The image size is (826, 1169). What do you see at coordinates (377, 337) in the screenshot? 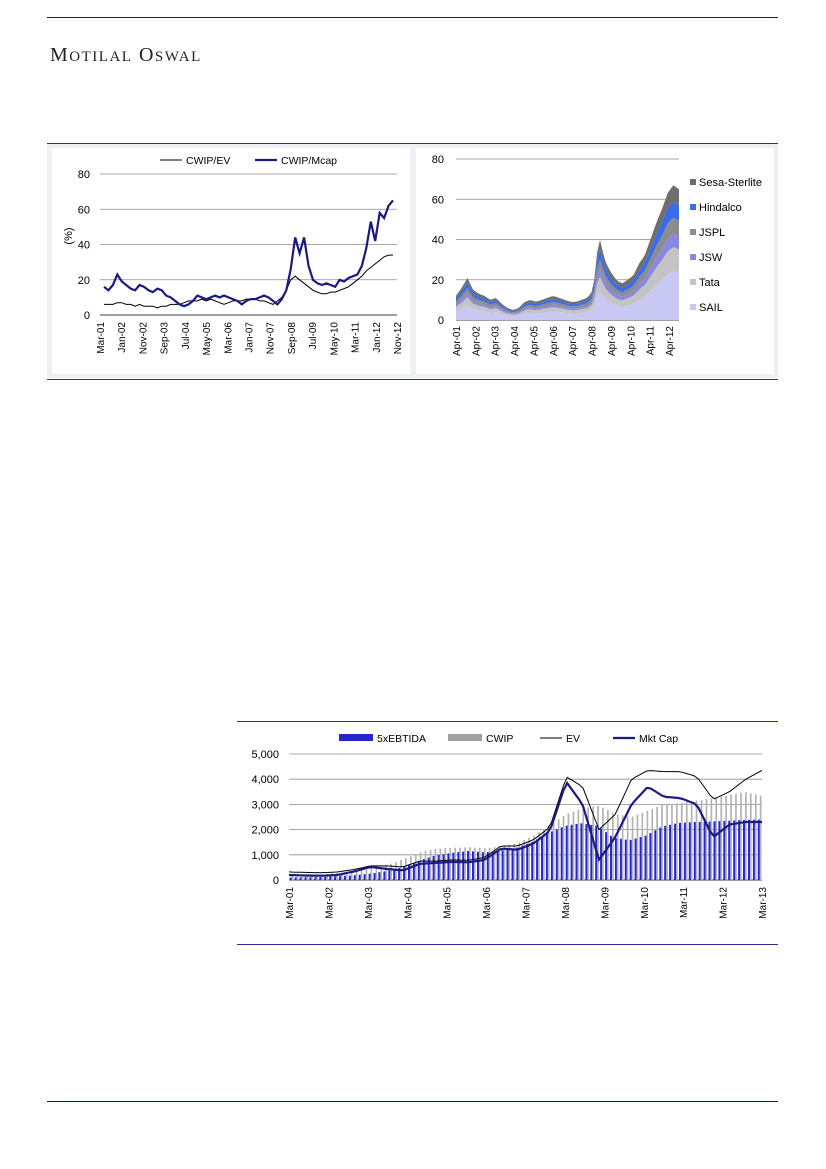
I see `x-tick-label: Jan-12` at bounding box center [377, 337].